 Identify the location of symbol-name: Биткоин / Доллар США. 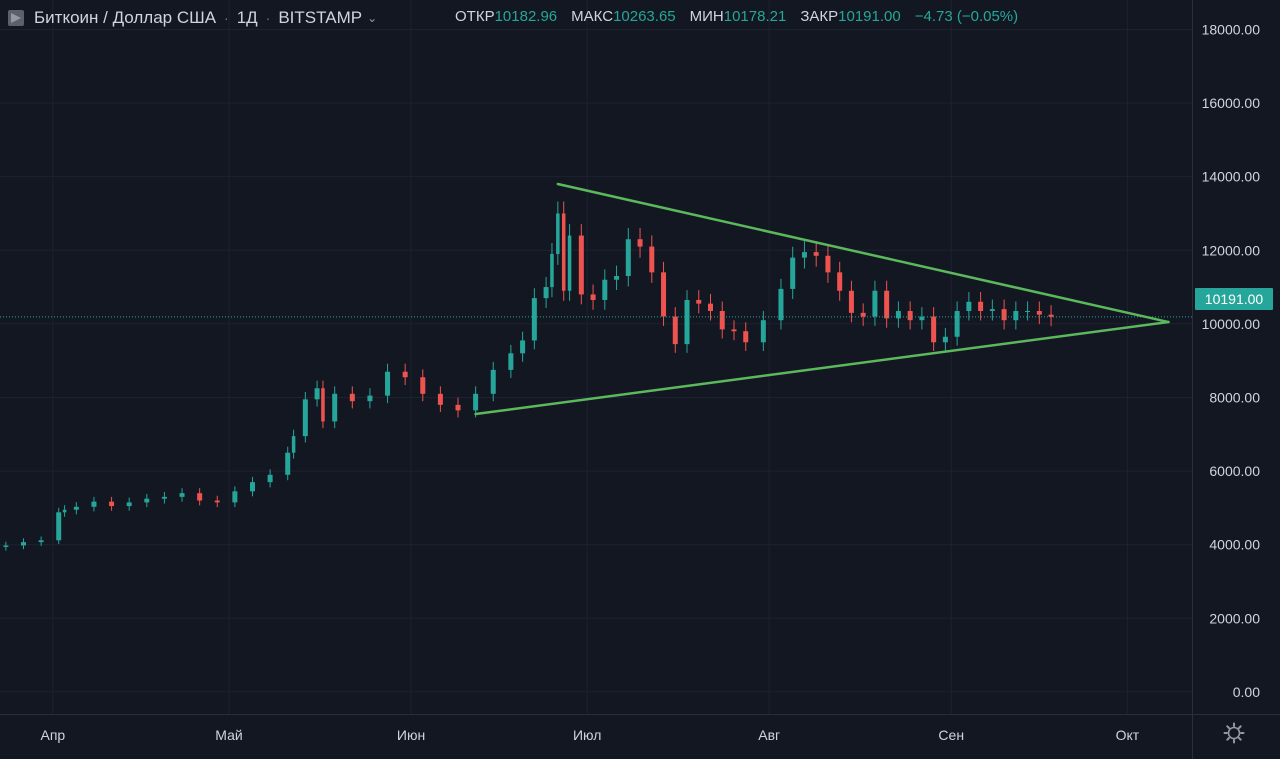
(125, 17).